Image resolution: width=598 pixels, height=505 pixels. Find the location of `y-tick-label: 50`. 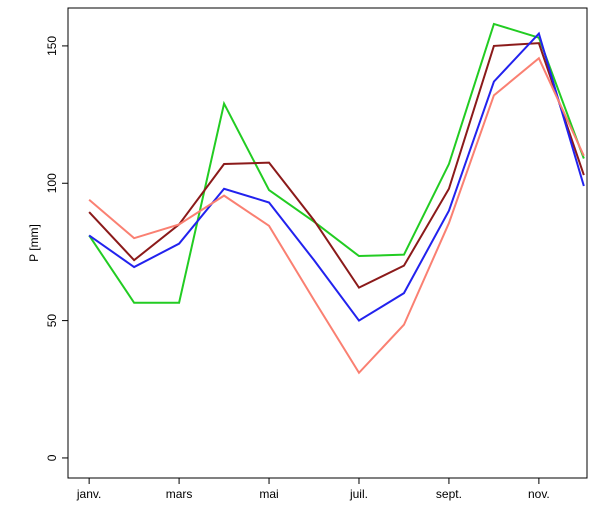

y-tick-label: 50 is located at coordinates (52, 321).